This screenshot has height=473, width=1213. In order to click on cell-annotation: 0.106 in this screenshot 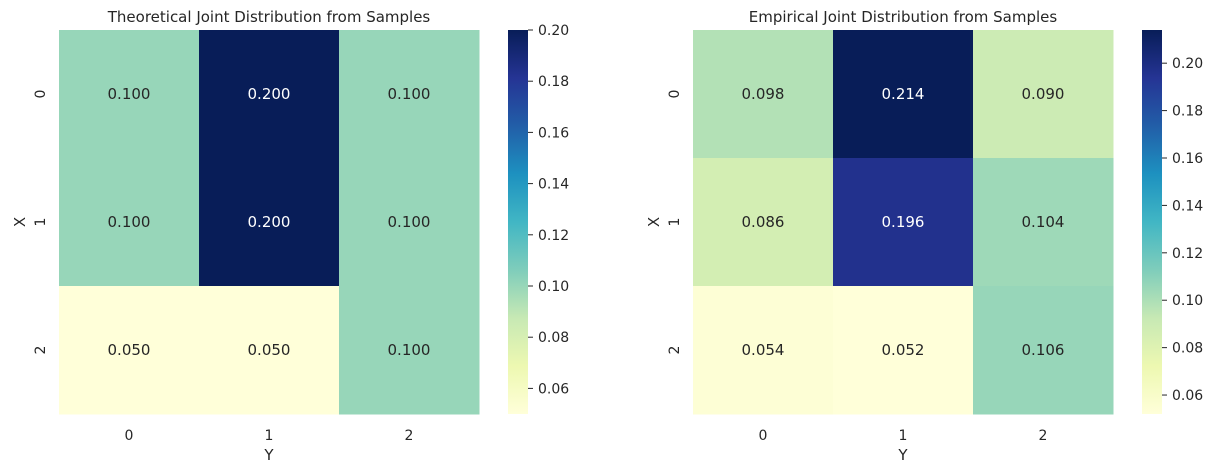, I will do `click(1043, 350)`.